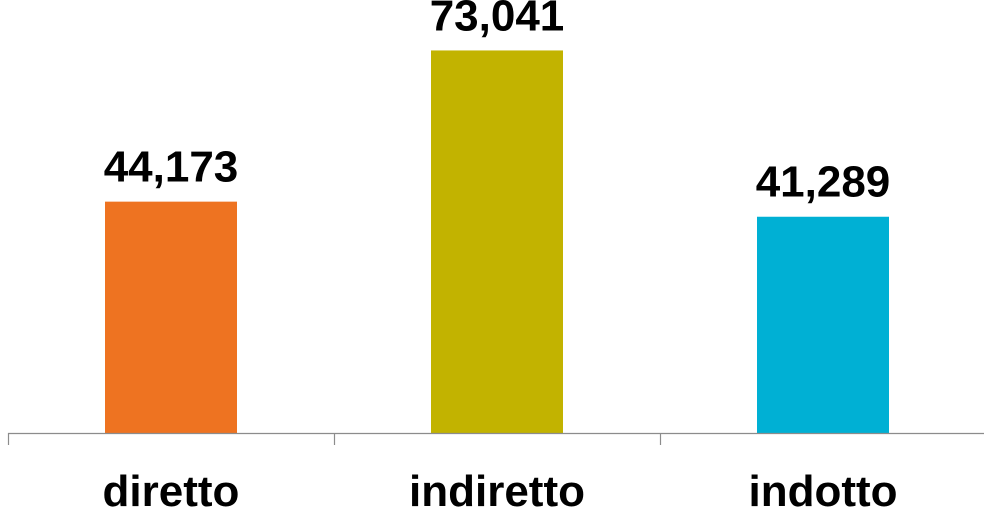 The height and width of the screenshot is (511, 984). Describe the element at coordinates (823, 182) in the screenshot. I see `value-label-indotto: 41,289` at that location.